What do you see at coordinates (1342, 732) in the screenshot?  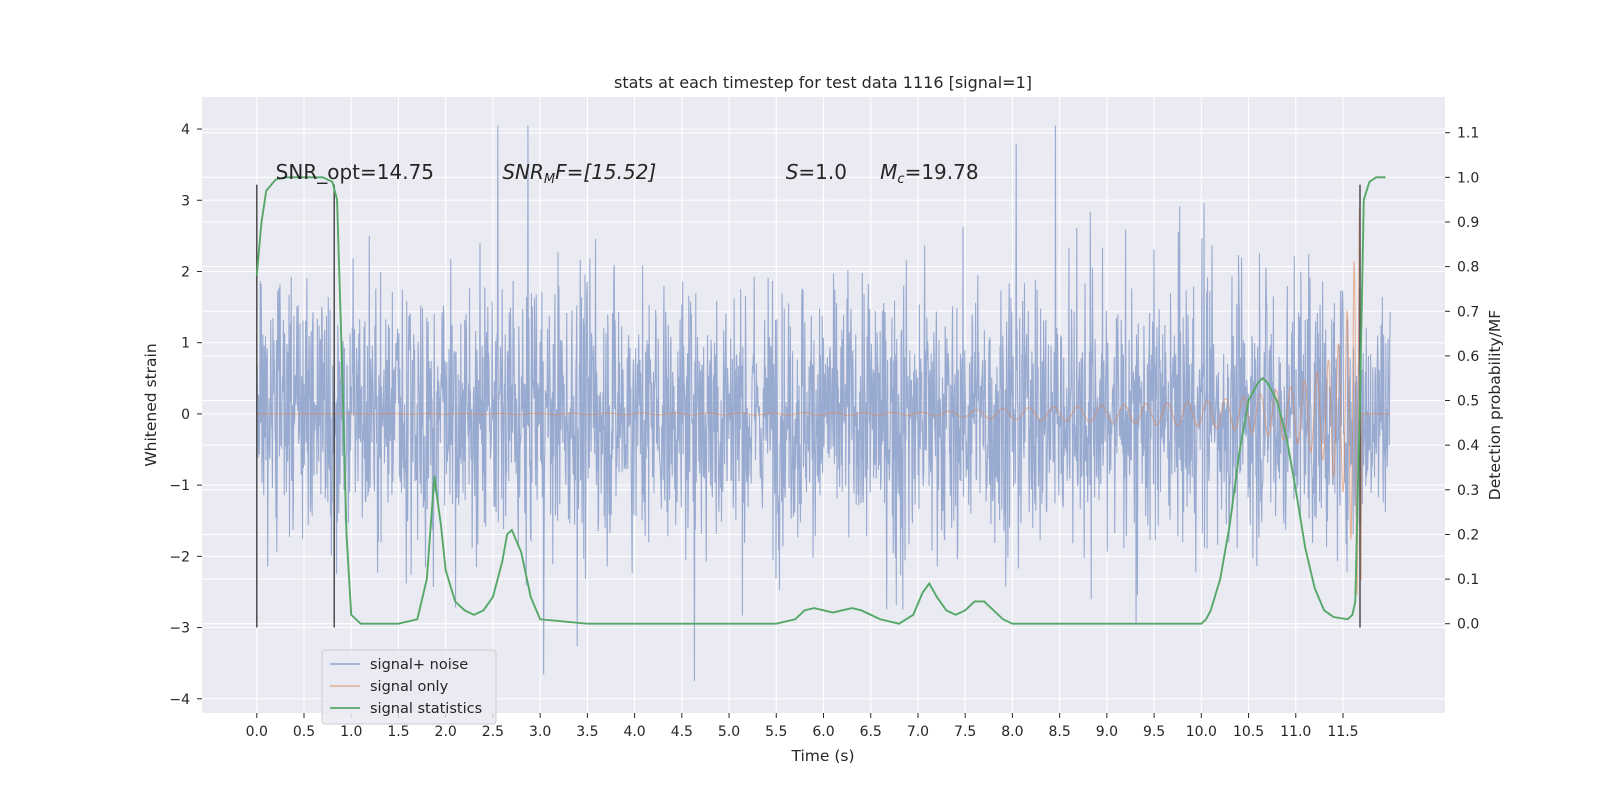 I see `x-tick-label: 11.5` at bounding box center [1342, 732].